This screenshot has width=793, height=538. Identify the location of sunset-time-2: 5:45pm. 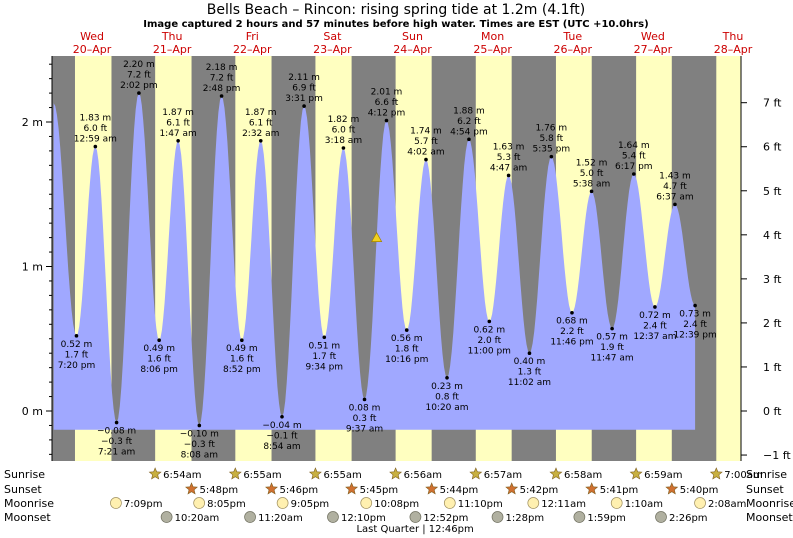
(379, 490).